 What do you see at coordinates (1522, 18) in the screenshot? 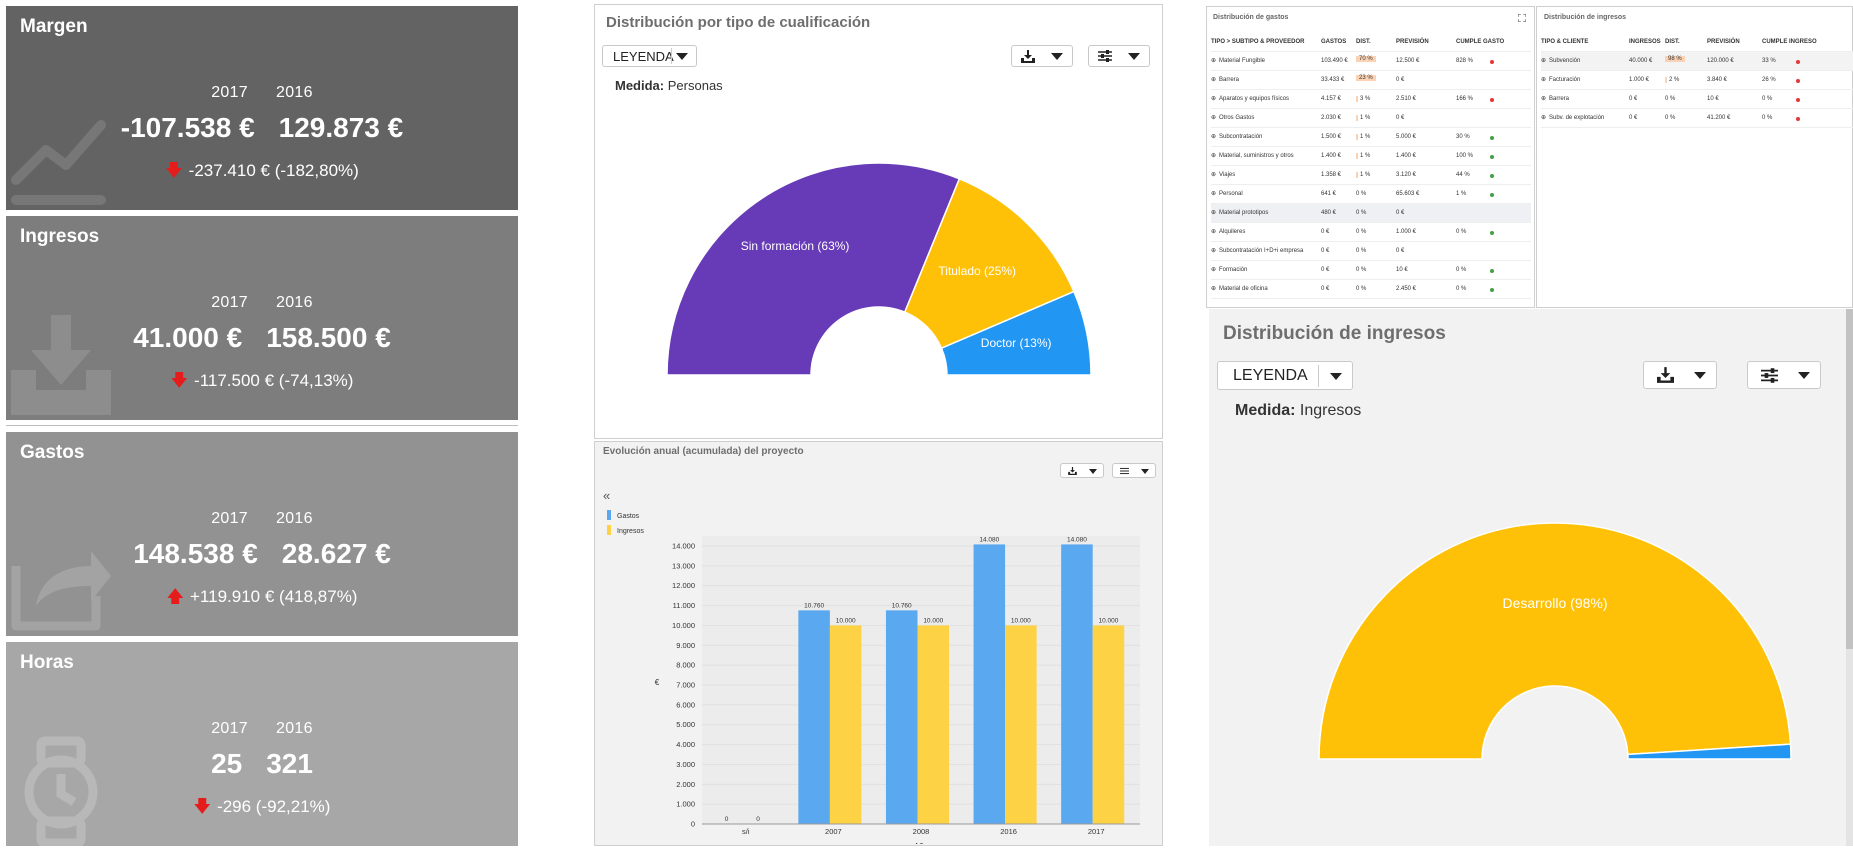
I see `expand-icon` at bounding box center [1522, 18].